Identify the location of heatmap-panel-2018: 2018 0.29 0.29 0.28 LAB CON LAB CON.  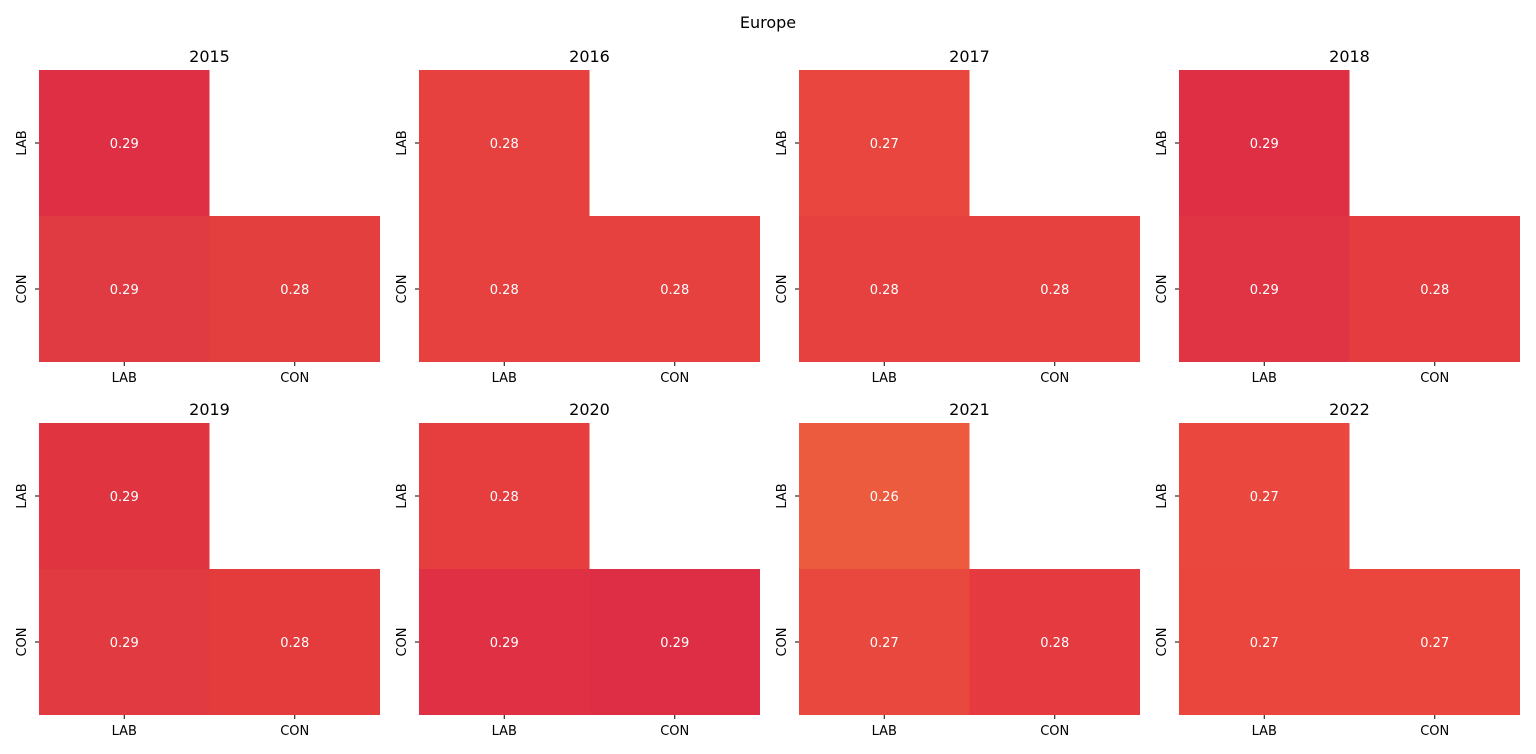
(1337, 216).